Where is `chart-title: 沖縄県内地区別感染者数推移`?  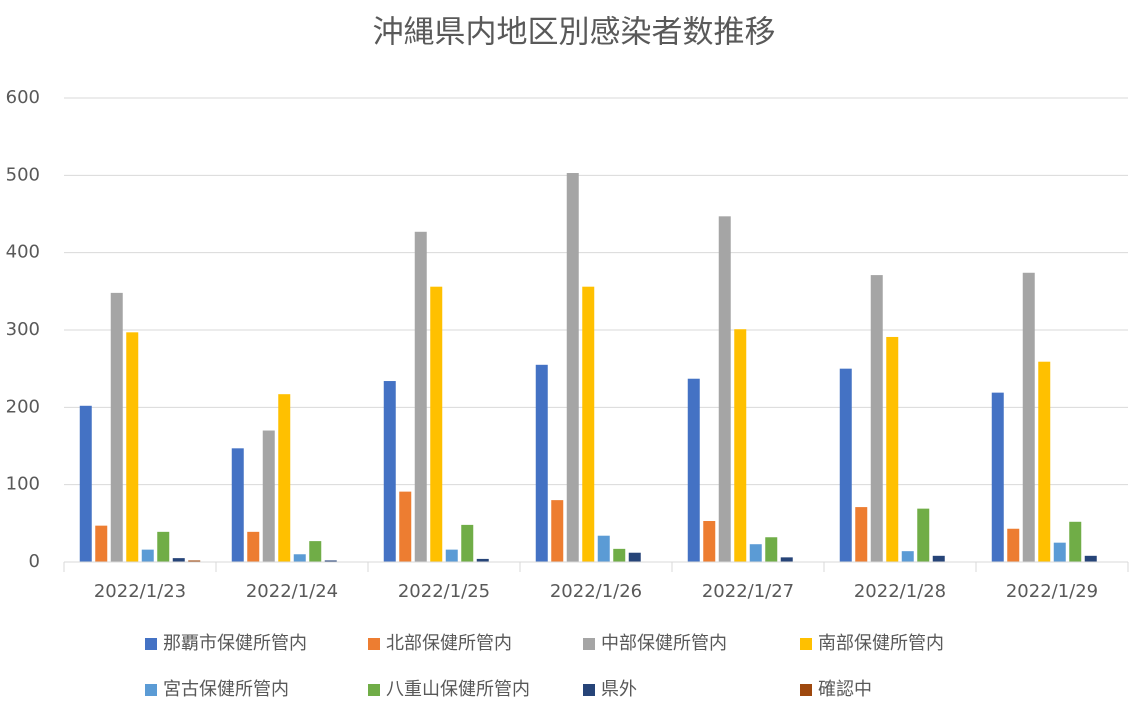
chart-title: 沖縄県内地区別感染者数推移 is located at coordinates (574, 33).